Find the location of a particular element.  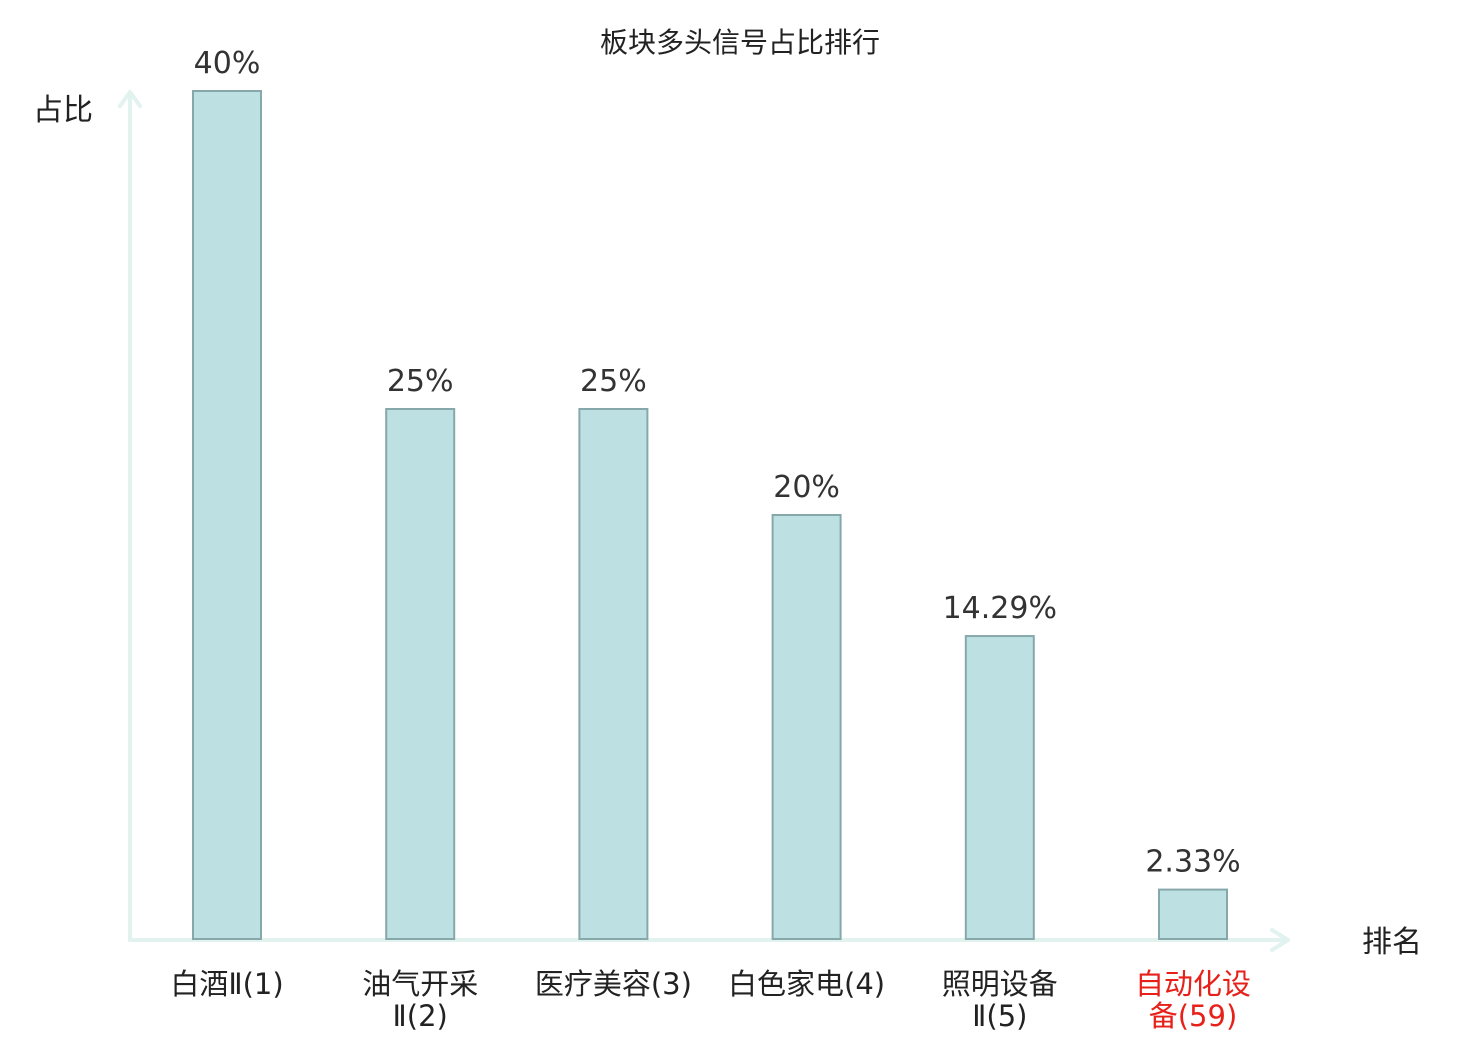

value-label-6: 2.33% is located at coordinates (1192, 862).